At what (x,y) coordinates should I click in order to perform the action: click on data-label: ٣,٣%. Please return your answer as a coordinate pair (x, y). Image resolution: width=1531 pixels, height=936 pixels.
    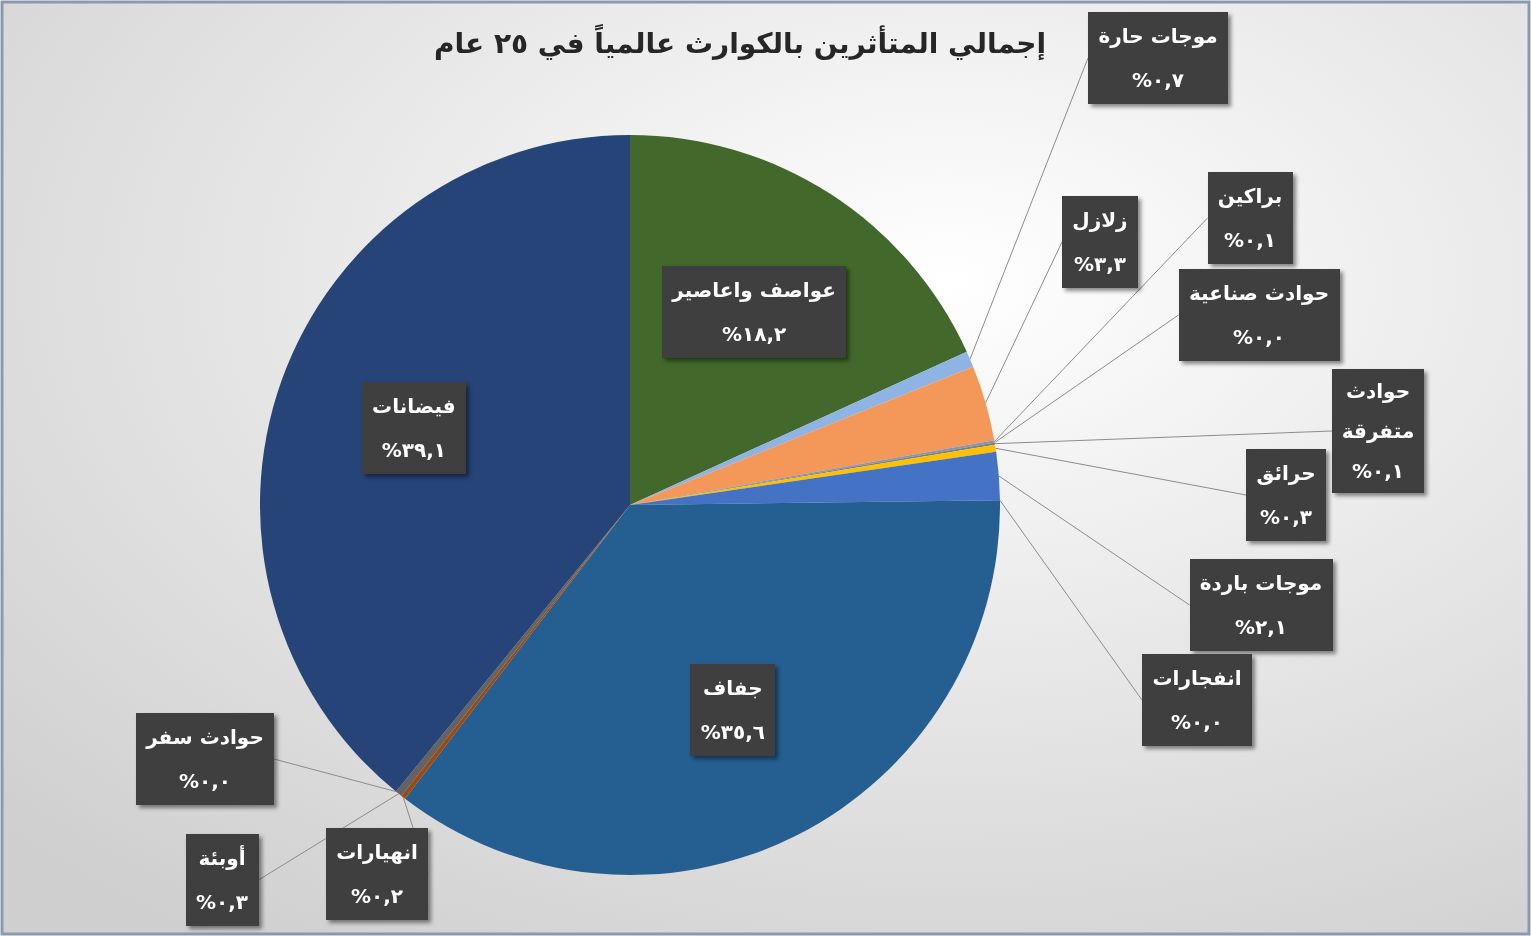
    Looking at the image, I should click on (1100, 264).